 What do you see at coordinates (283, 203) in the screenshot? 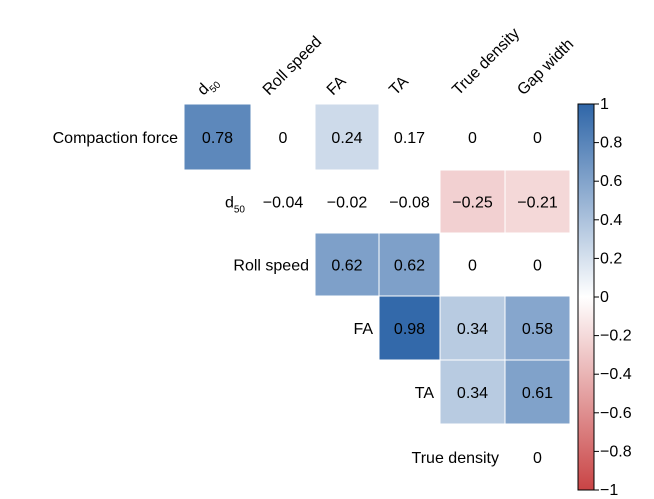
I see `cell-value-label: −0.04` at bounding box center [283, 203].